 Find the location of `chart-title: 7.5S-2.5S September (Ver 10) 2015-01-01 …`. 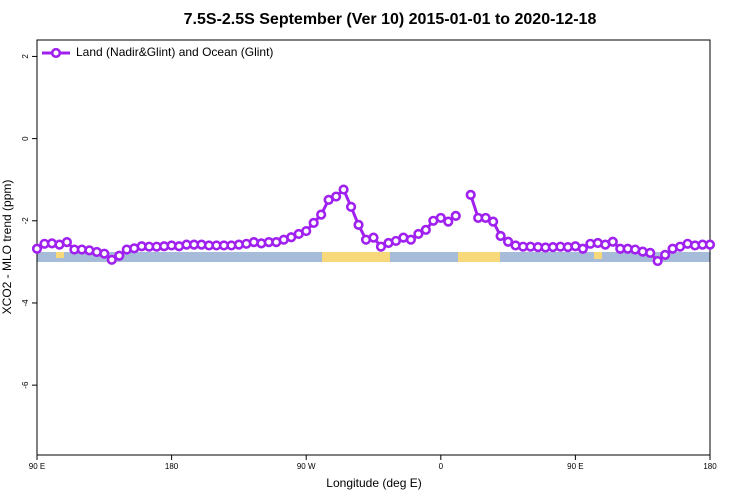

chart-title: 7.5S-2.5S September (Ver 10) 2015-01-01 … is located at coordinates (390, 19).